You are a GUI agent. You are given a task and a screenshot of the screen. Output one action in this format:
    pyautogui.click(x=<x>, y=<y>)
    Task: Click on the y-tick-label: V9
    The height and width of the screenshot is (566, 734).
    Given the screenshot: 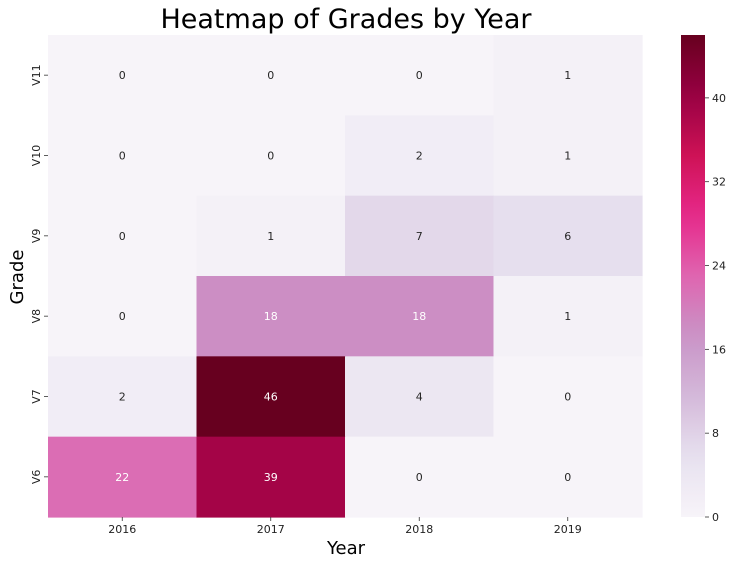 What is the action you would take?
    pyautogui.click(x=36, y=236)
    